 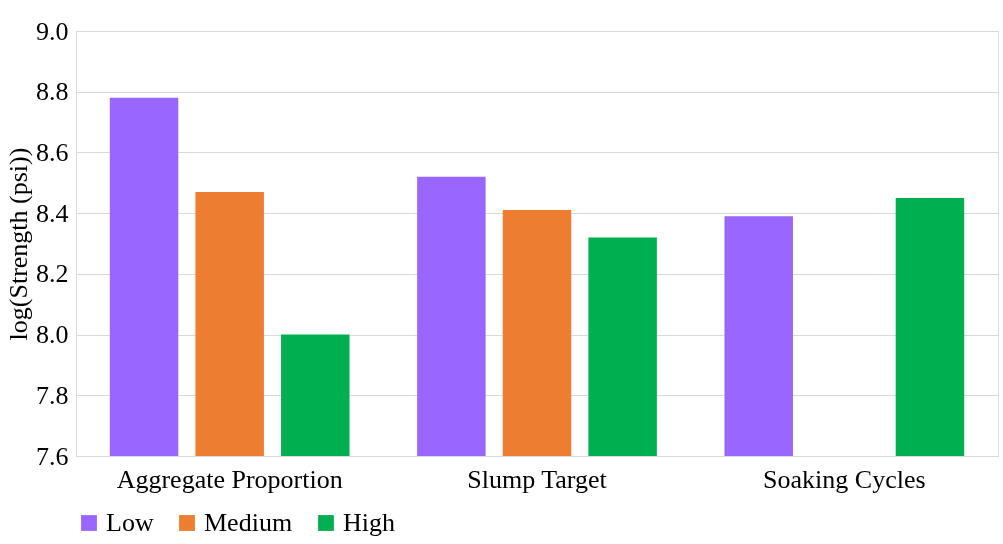 What do you see at coordinates (844, 479) in the screenshot?
I see `x-tick-label: Soaking Cycles` at bounding box center [844, 479].